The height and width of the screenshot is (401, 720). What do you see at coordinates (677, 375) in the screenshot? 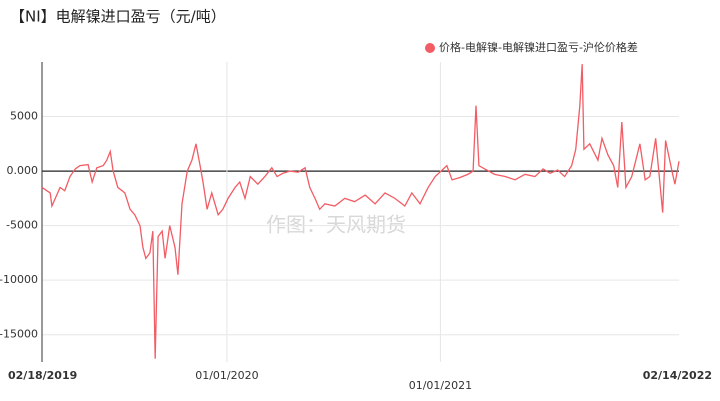
I see `x-tick-label: 02/14/2022` at bounding box center [677, 375].